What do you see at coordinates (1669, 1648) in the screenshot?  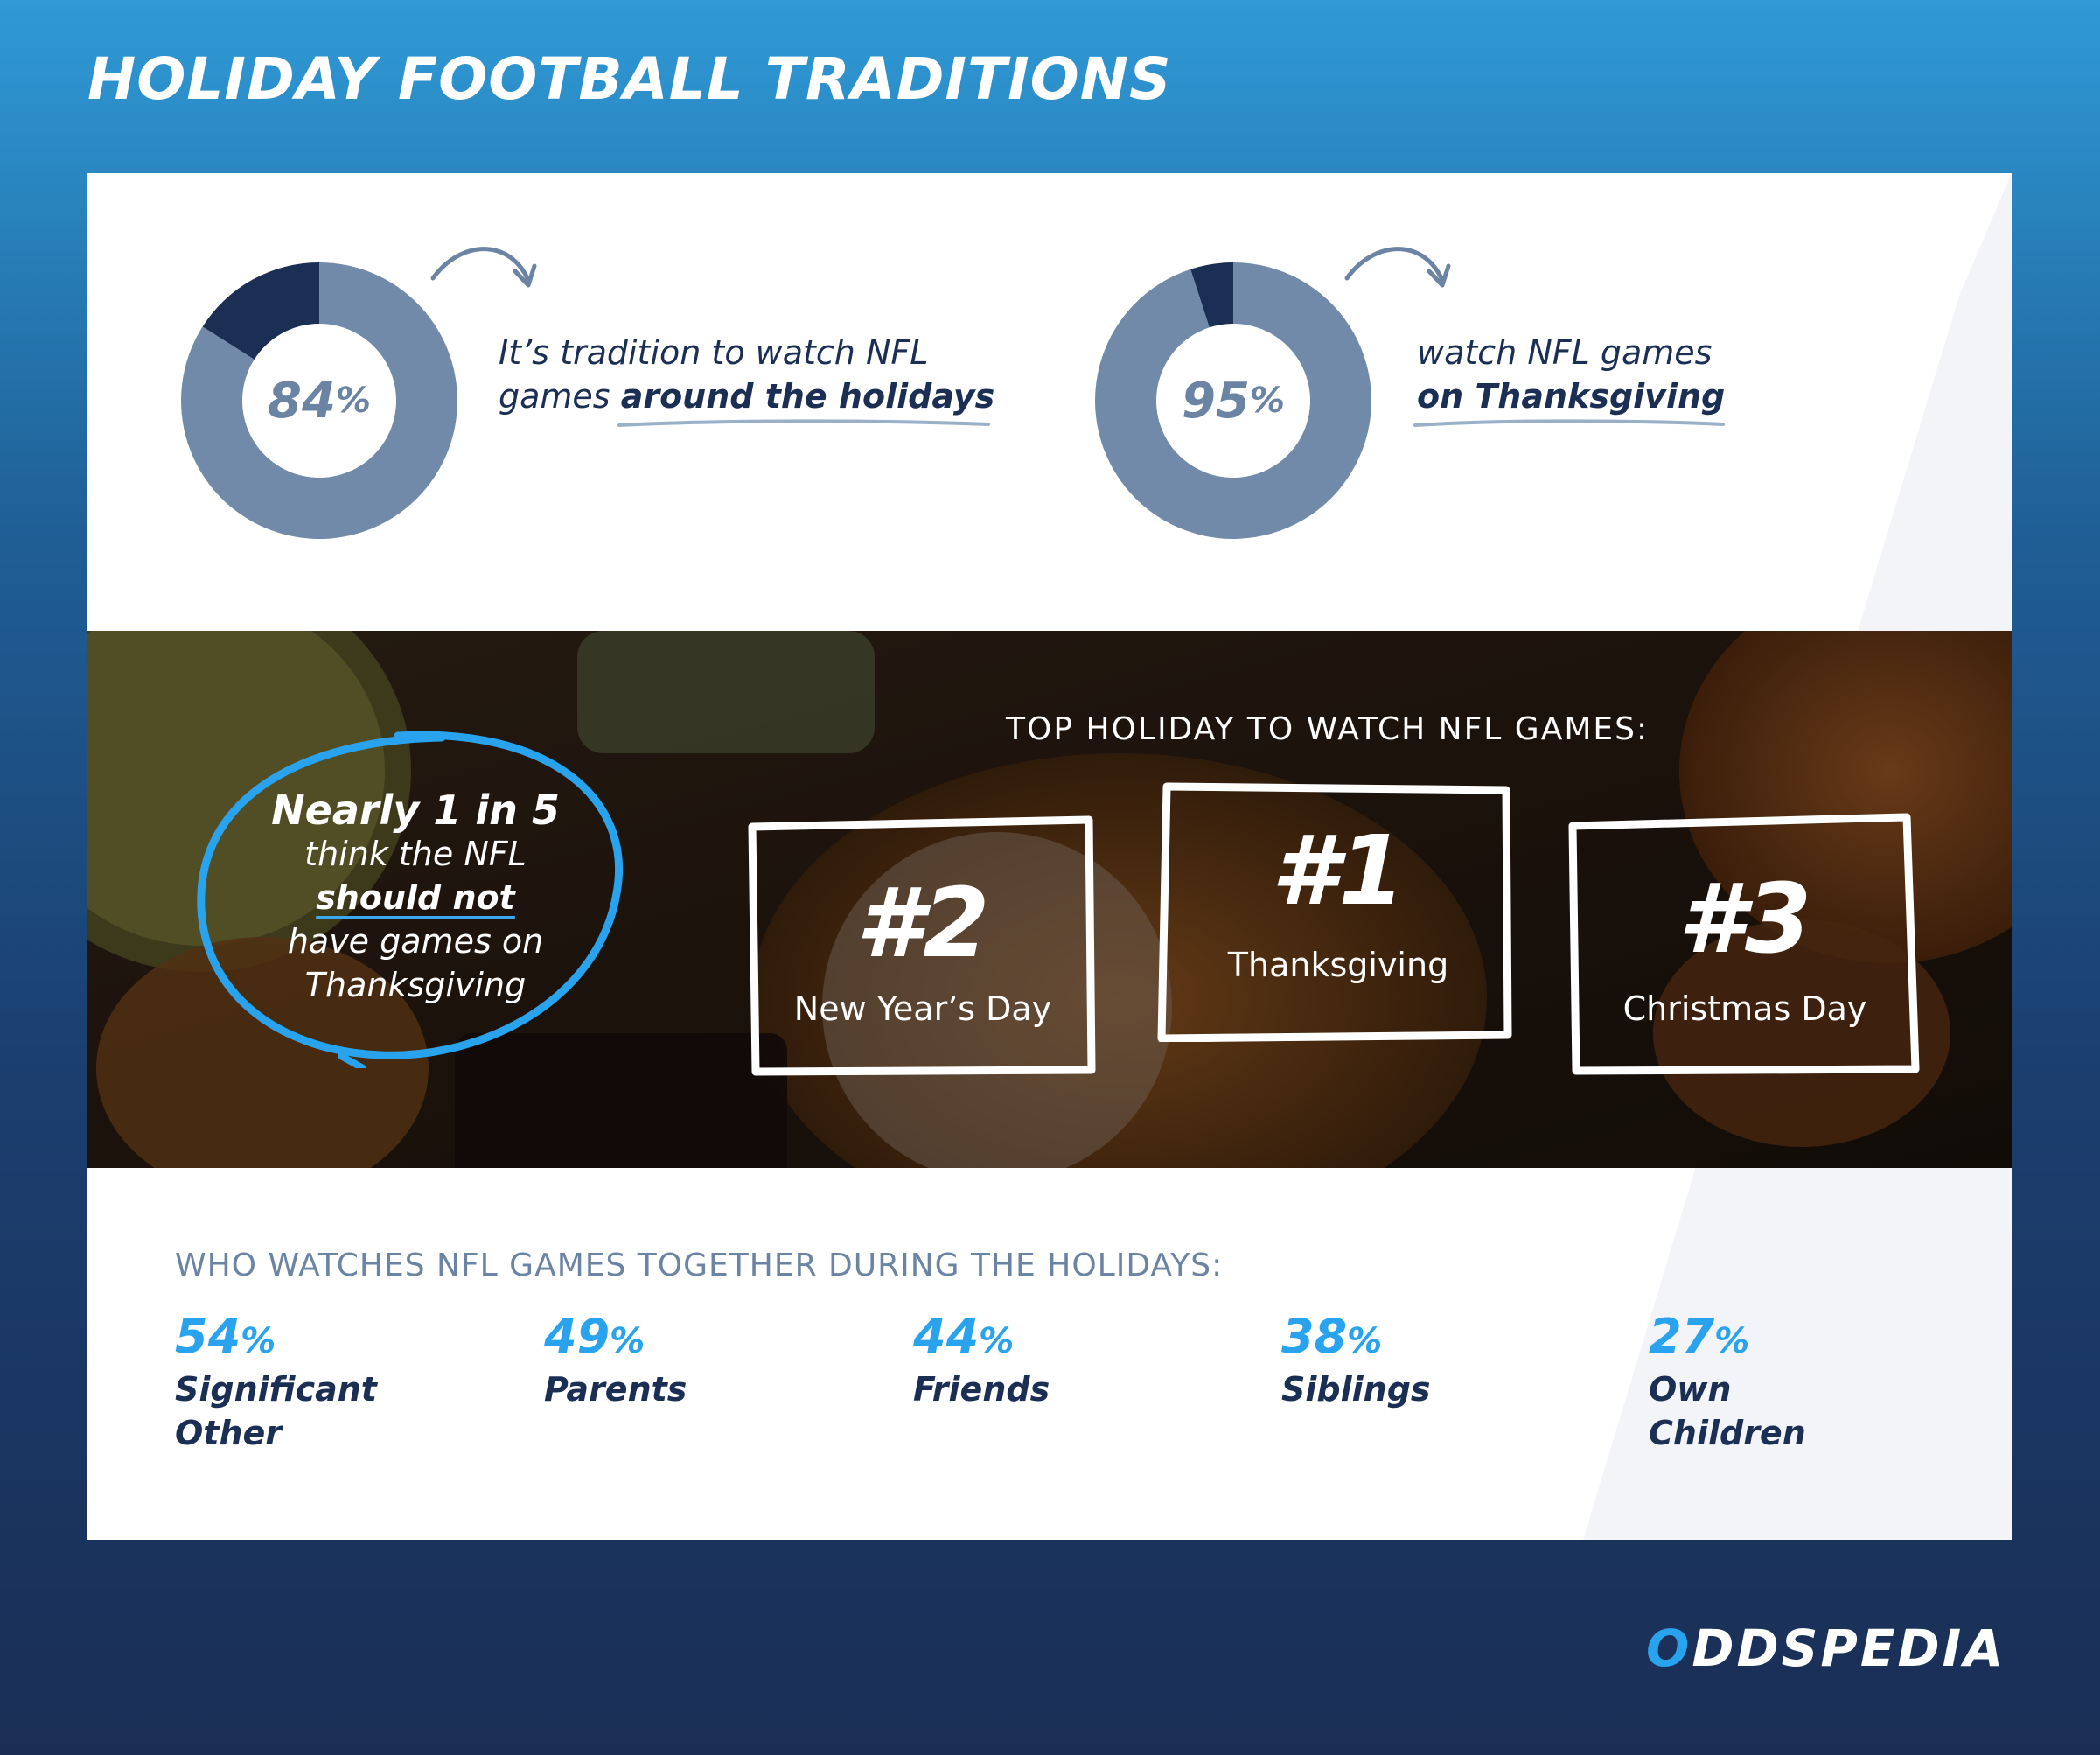 I see `logo-accent-letter: O` at bounding box center [1669, 1648].